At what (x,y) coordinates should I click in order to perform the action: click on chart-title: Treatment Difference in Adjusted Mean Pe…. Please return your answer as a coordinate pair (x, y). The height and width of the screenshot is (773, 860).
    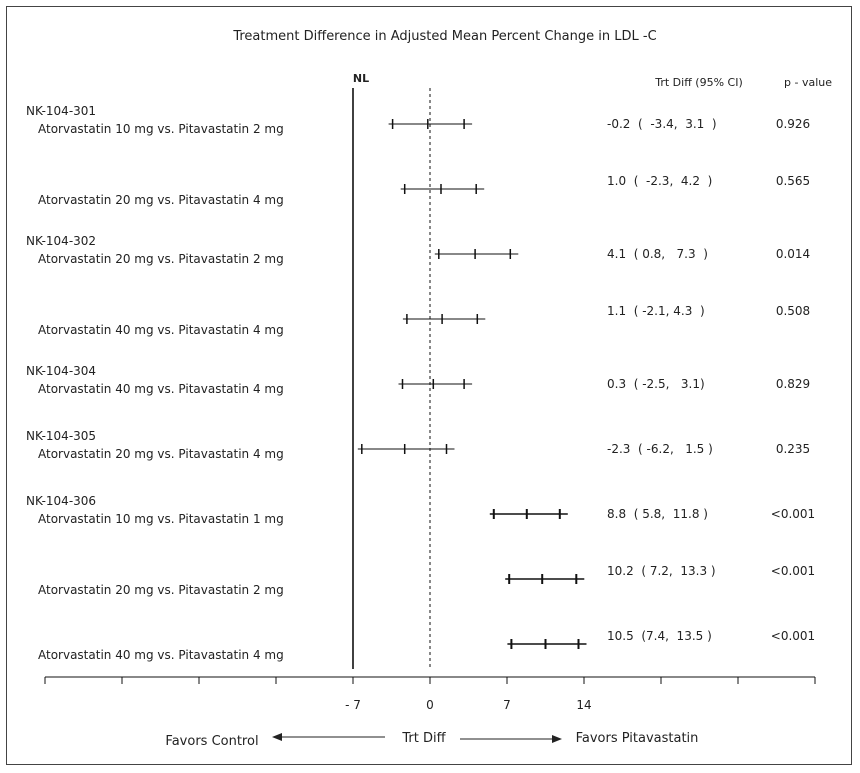
    Looking at the image, I should click on (444, 36).